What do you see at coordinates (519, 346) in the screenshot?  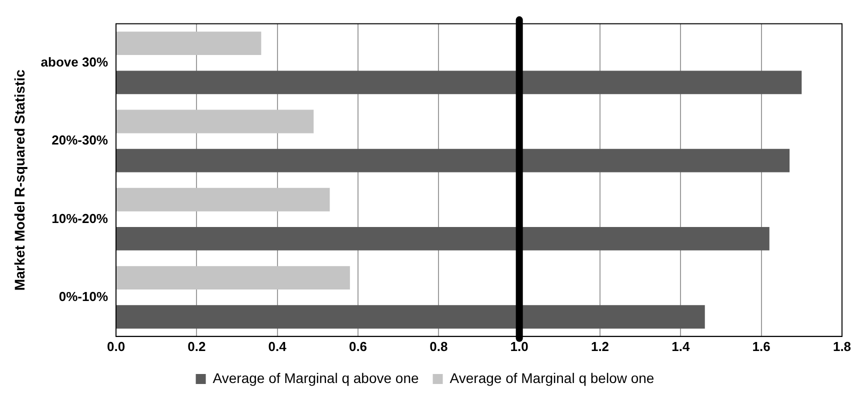 I see `x-tick-label: 1.0` at bounding box center [519, 346].